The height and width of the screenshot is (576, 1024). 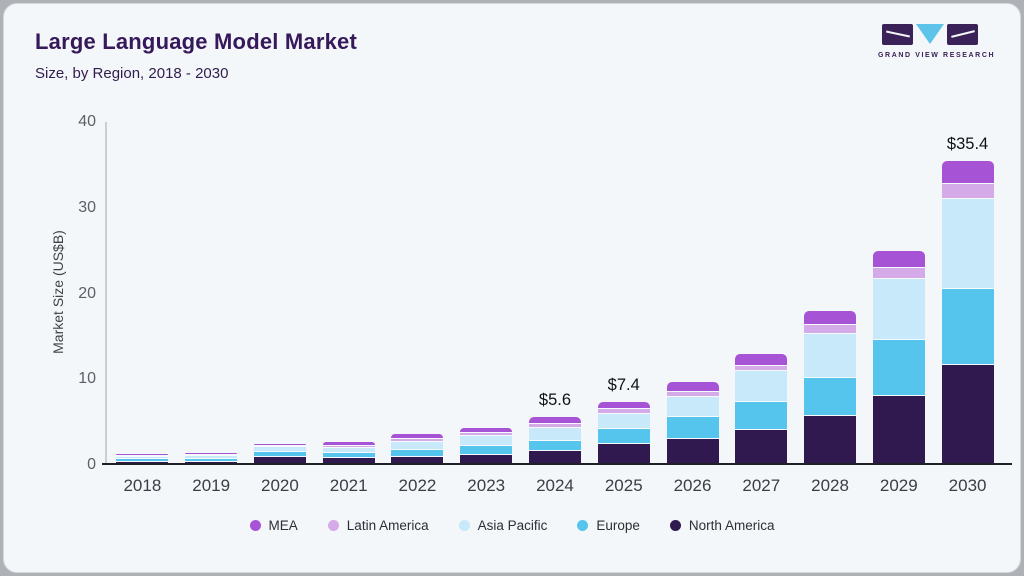 I want to click on segment-mea-2029, so click(x=898, y=258).